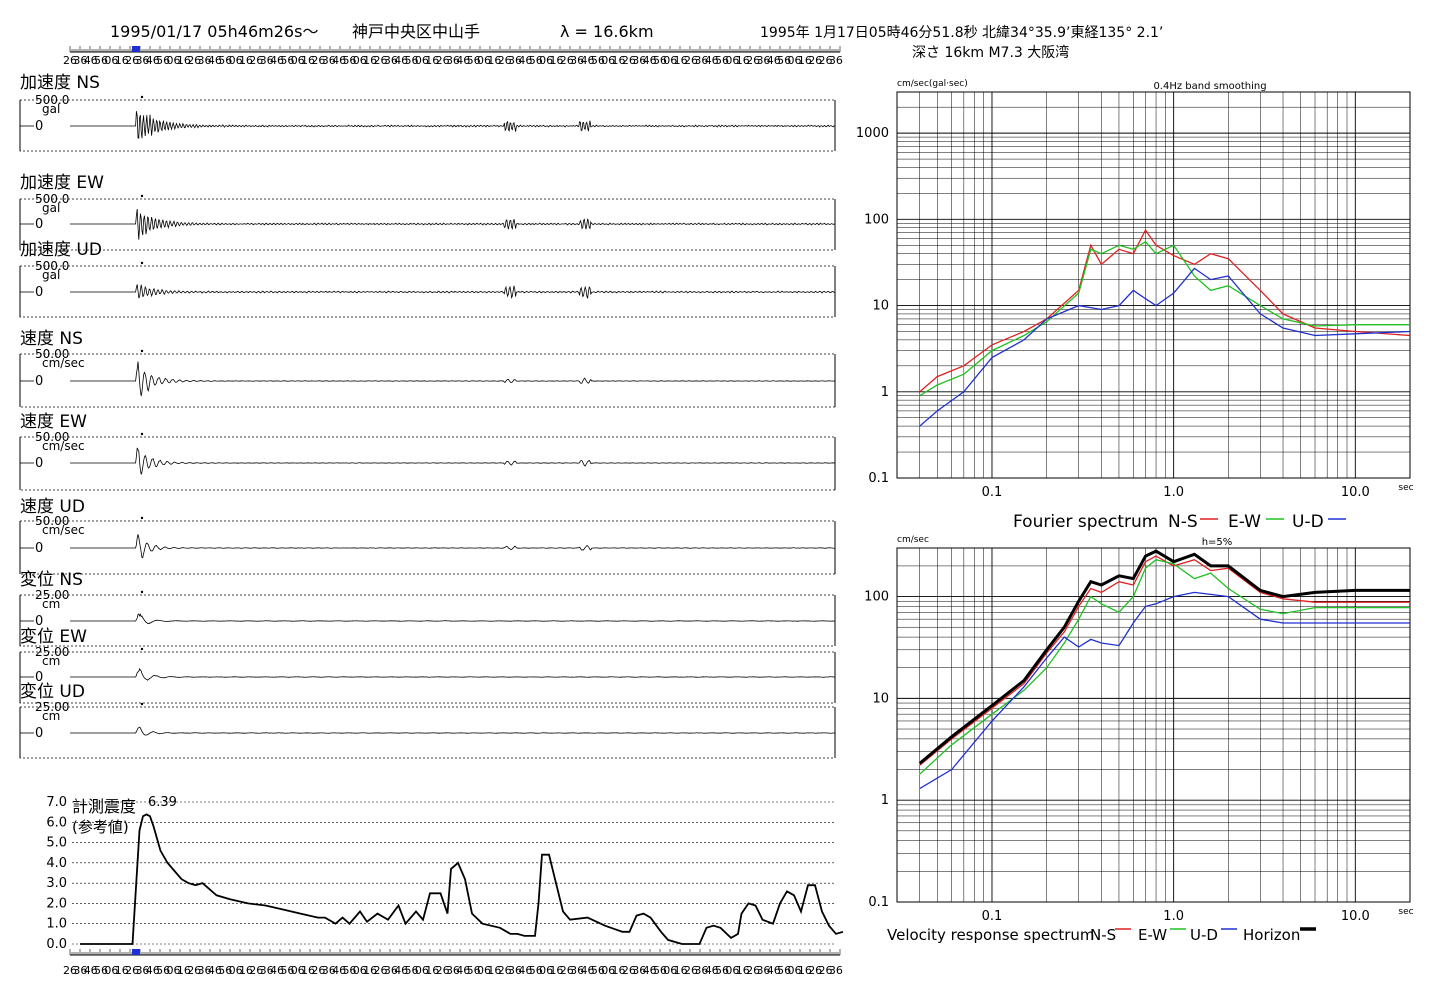 This screenshot has height=1006, width=1444. I want to click on waveform-label: 変位 NS, so click(51, 580).